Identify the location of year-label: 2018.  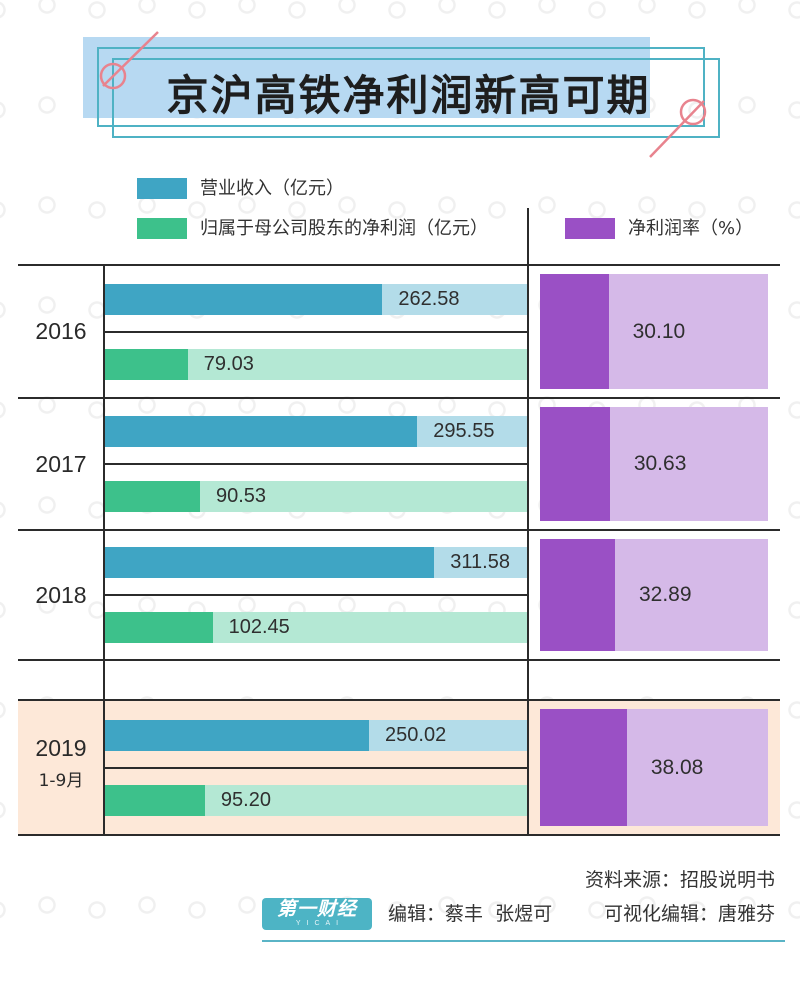
(61, 595).